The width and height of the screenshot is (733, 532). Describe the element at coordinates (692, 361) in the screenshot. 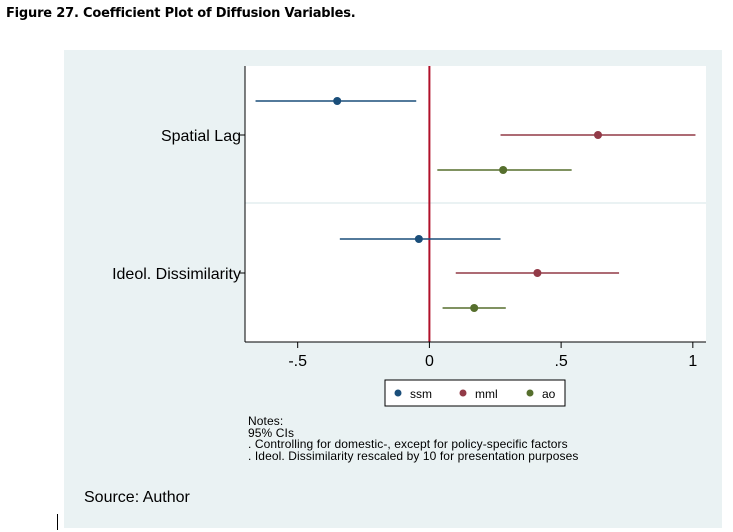

I see `x-tick-label: 1` at that location.